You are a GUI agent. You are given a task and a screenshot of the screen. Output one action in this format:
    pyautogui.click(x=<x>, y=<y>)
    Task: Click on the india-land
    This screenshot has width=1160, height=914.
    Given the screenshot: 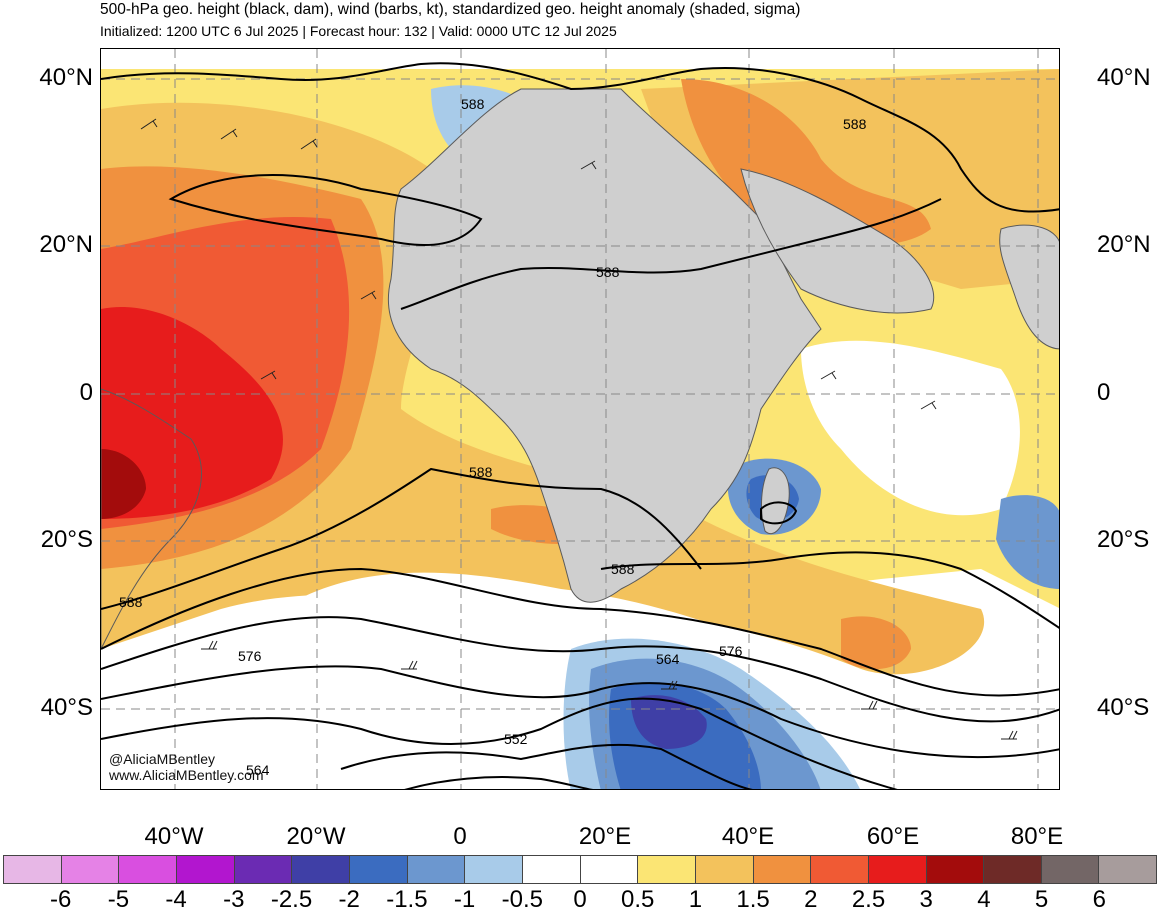 What is the action you would take?
    pyautogui.click(x=1029, y=287)
    